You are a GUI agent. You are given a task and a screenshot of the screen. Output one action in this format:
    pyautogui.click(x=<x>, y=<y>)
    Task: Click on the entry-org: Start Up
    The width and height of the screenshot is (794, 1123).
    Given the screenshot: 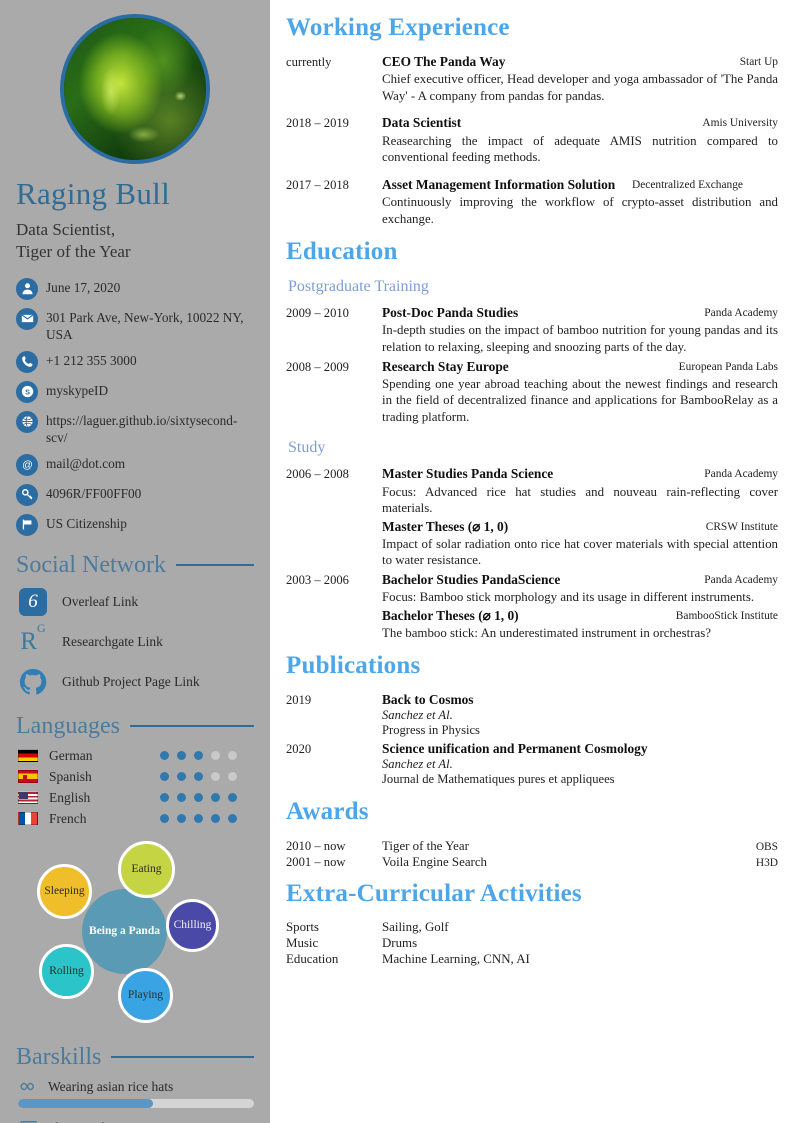 What is the action you would take?
    pyautogui.click(x=758, y=62)
    